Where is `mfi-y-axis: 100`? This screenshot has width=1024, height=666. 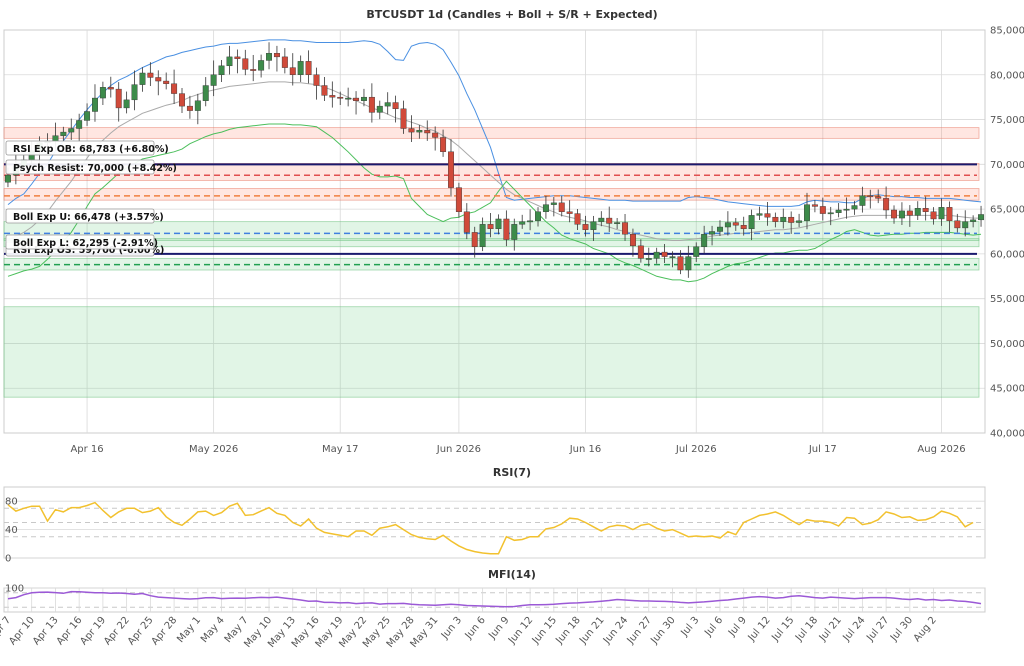
mfi-y-axis: 100 is located at coordinates (14, 589).